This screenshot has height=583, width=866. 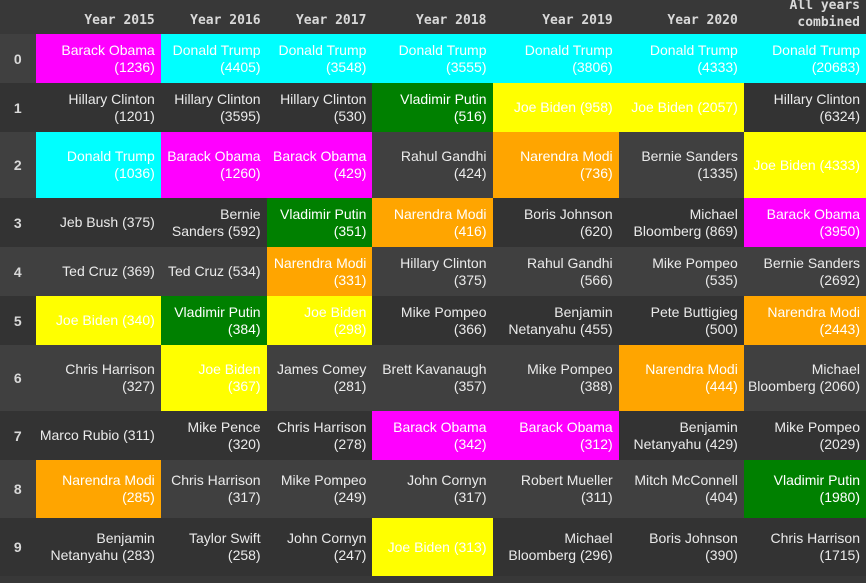 What do you see at coordinates (556, 547) in the screenshot?
I see `table-cell: Michael Bloomberg (296)` at bounding box center [556, 547].